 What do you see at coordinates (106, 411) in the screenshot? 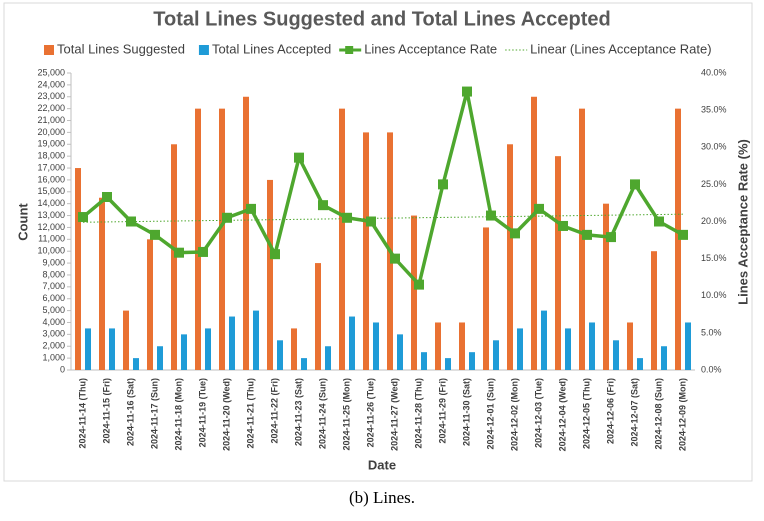
I see `x-tick-label: 2024-11-15 (Fri)` at bounding box center [106, 411].